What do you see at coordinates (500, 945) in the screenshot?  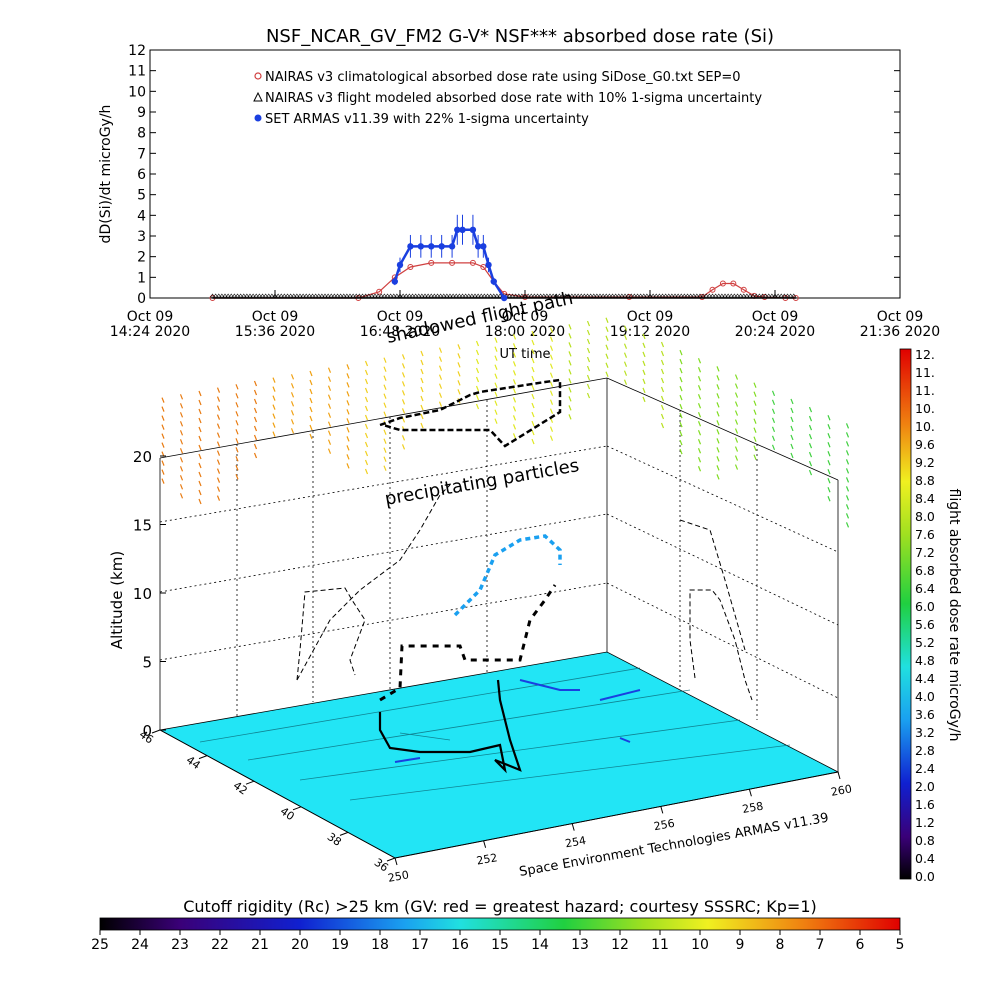 I see `rigidity-tick-label: 15` at bounding box center [500, 945].